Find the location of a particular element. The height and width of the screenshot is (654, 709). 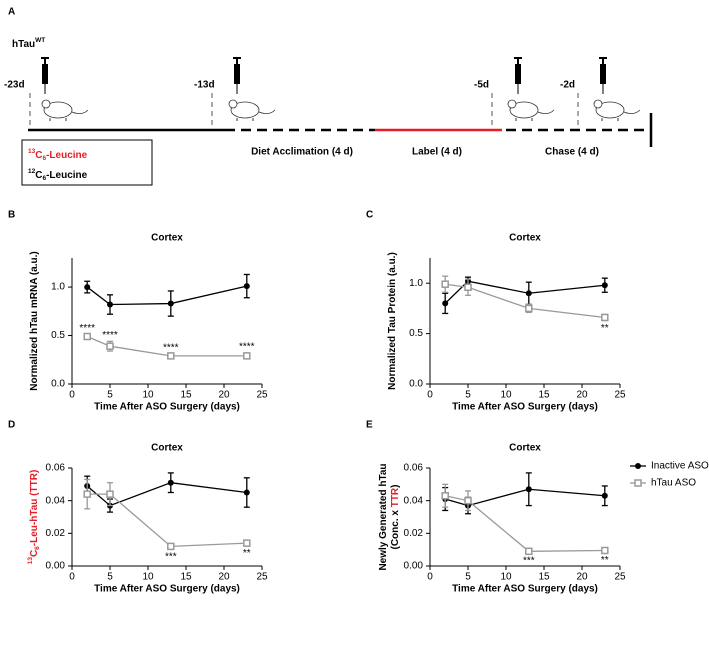

y-axis-label: Normalized hTau mRNA (a.u.) is located at coordinates (34, 320).